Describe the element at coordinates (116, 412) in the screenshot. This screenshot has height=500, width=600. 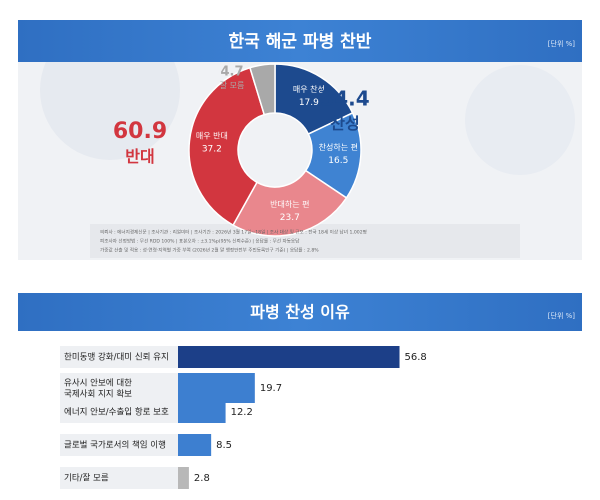
I see `category-label: 에너지 안보/수출입 항로 보호` at that location.